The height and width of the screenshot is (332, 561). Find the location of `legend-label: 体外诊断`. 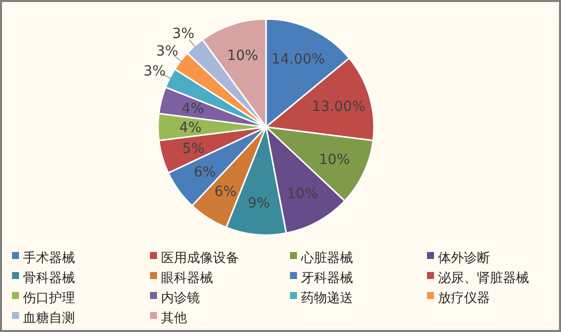

legend-label: 体外诊断 is located at coordinates (464, 258).